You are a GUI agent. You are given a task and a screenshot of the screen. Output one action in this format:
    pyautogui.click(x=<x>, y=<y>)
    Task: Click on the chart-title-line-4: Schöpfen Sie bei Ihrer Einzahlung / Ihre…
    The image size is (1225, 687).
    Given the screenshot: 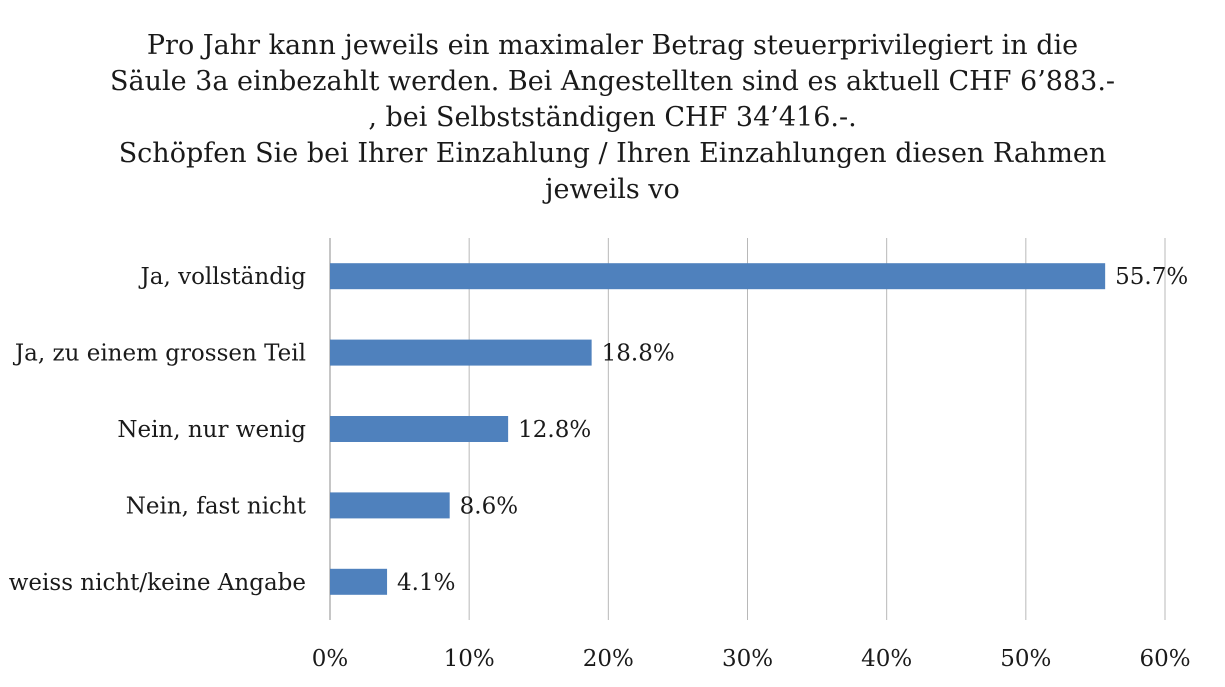 What is the action you would take?
    pyautogui.click(x=612, y=153)
    